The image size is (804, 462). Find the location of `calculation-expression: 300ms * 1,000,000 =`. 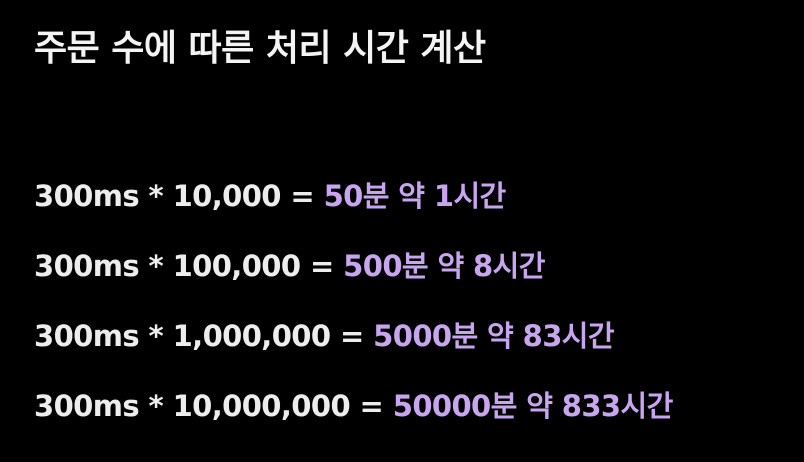

calculation-expression: 300ms * 1,000,000 = is located at coordinates (204, 336).